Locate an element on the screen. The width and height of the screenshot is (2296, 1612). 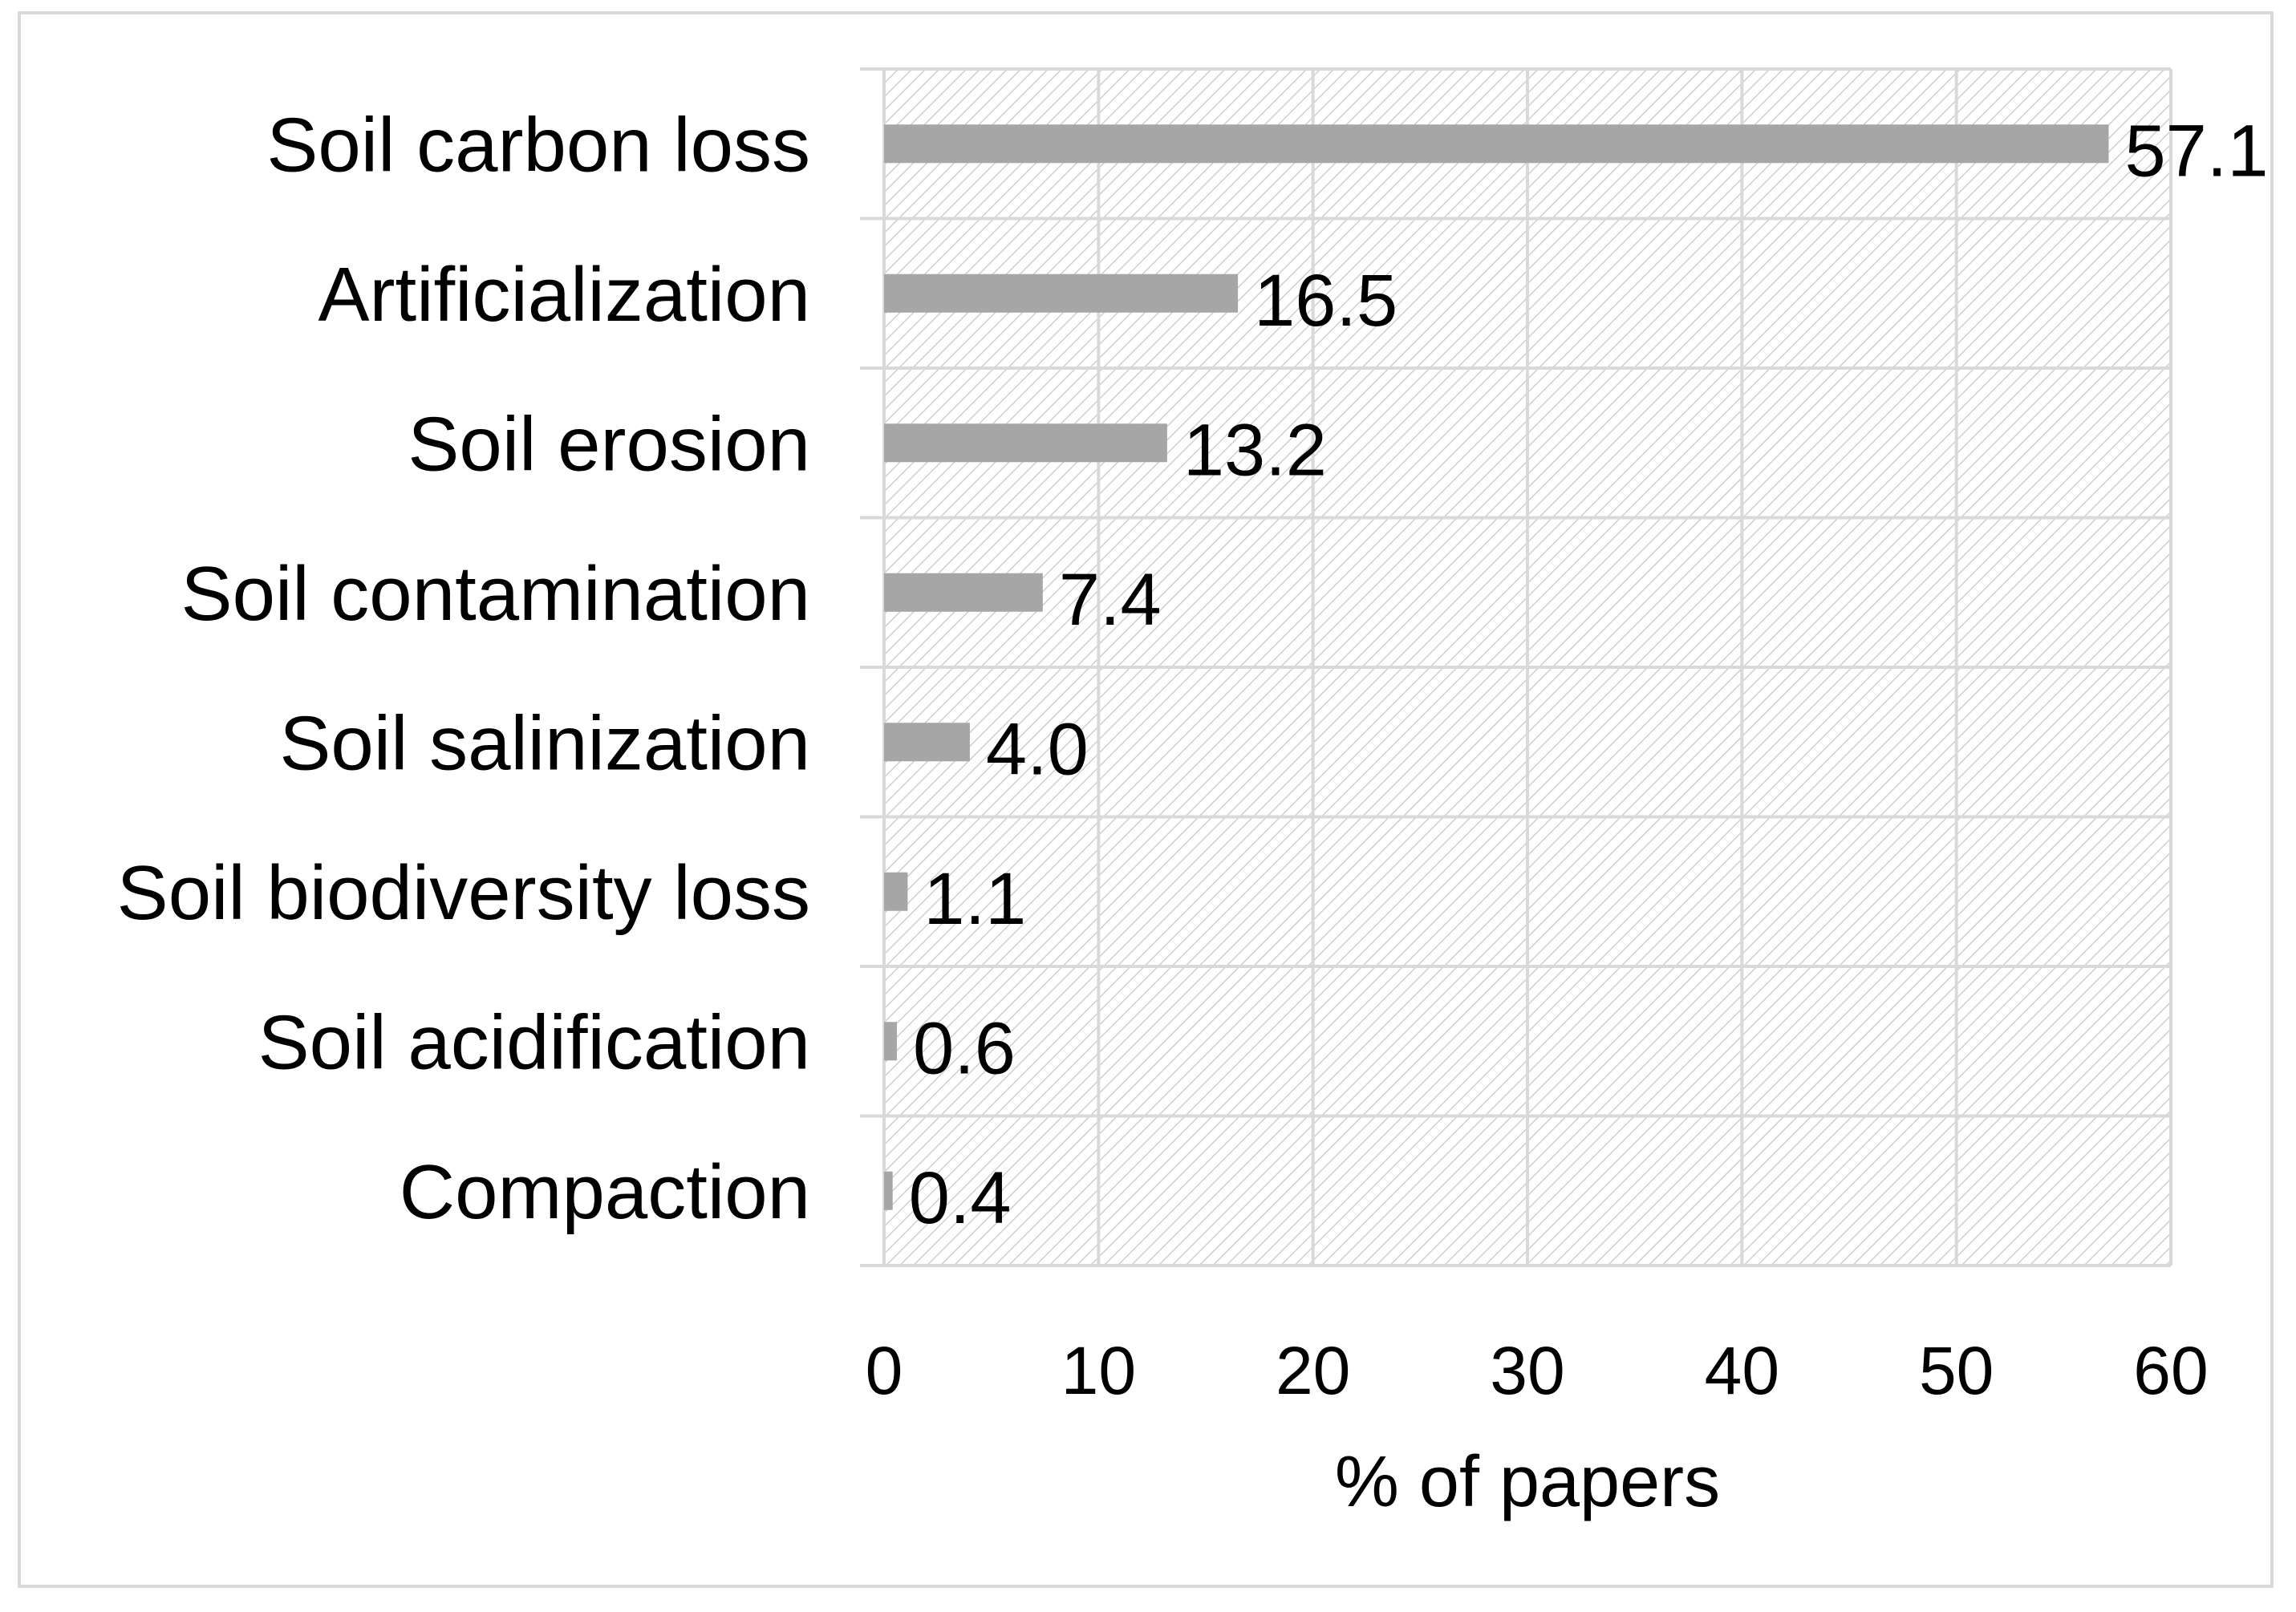
category-label: Soil biodiversity loss is located at coordinates (463, 893).